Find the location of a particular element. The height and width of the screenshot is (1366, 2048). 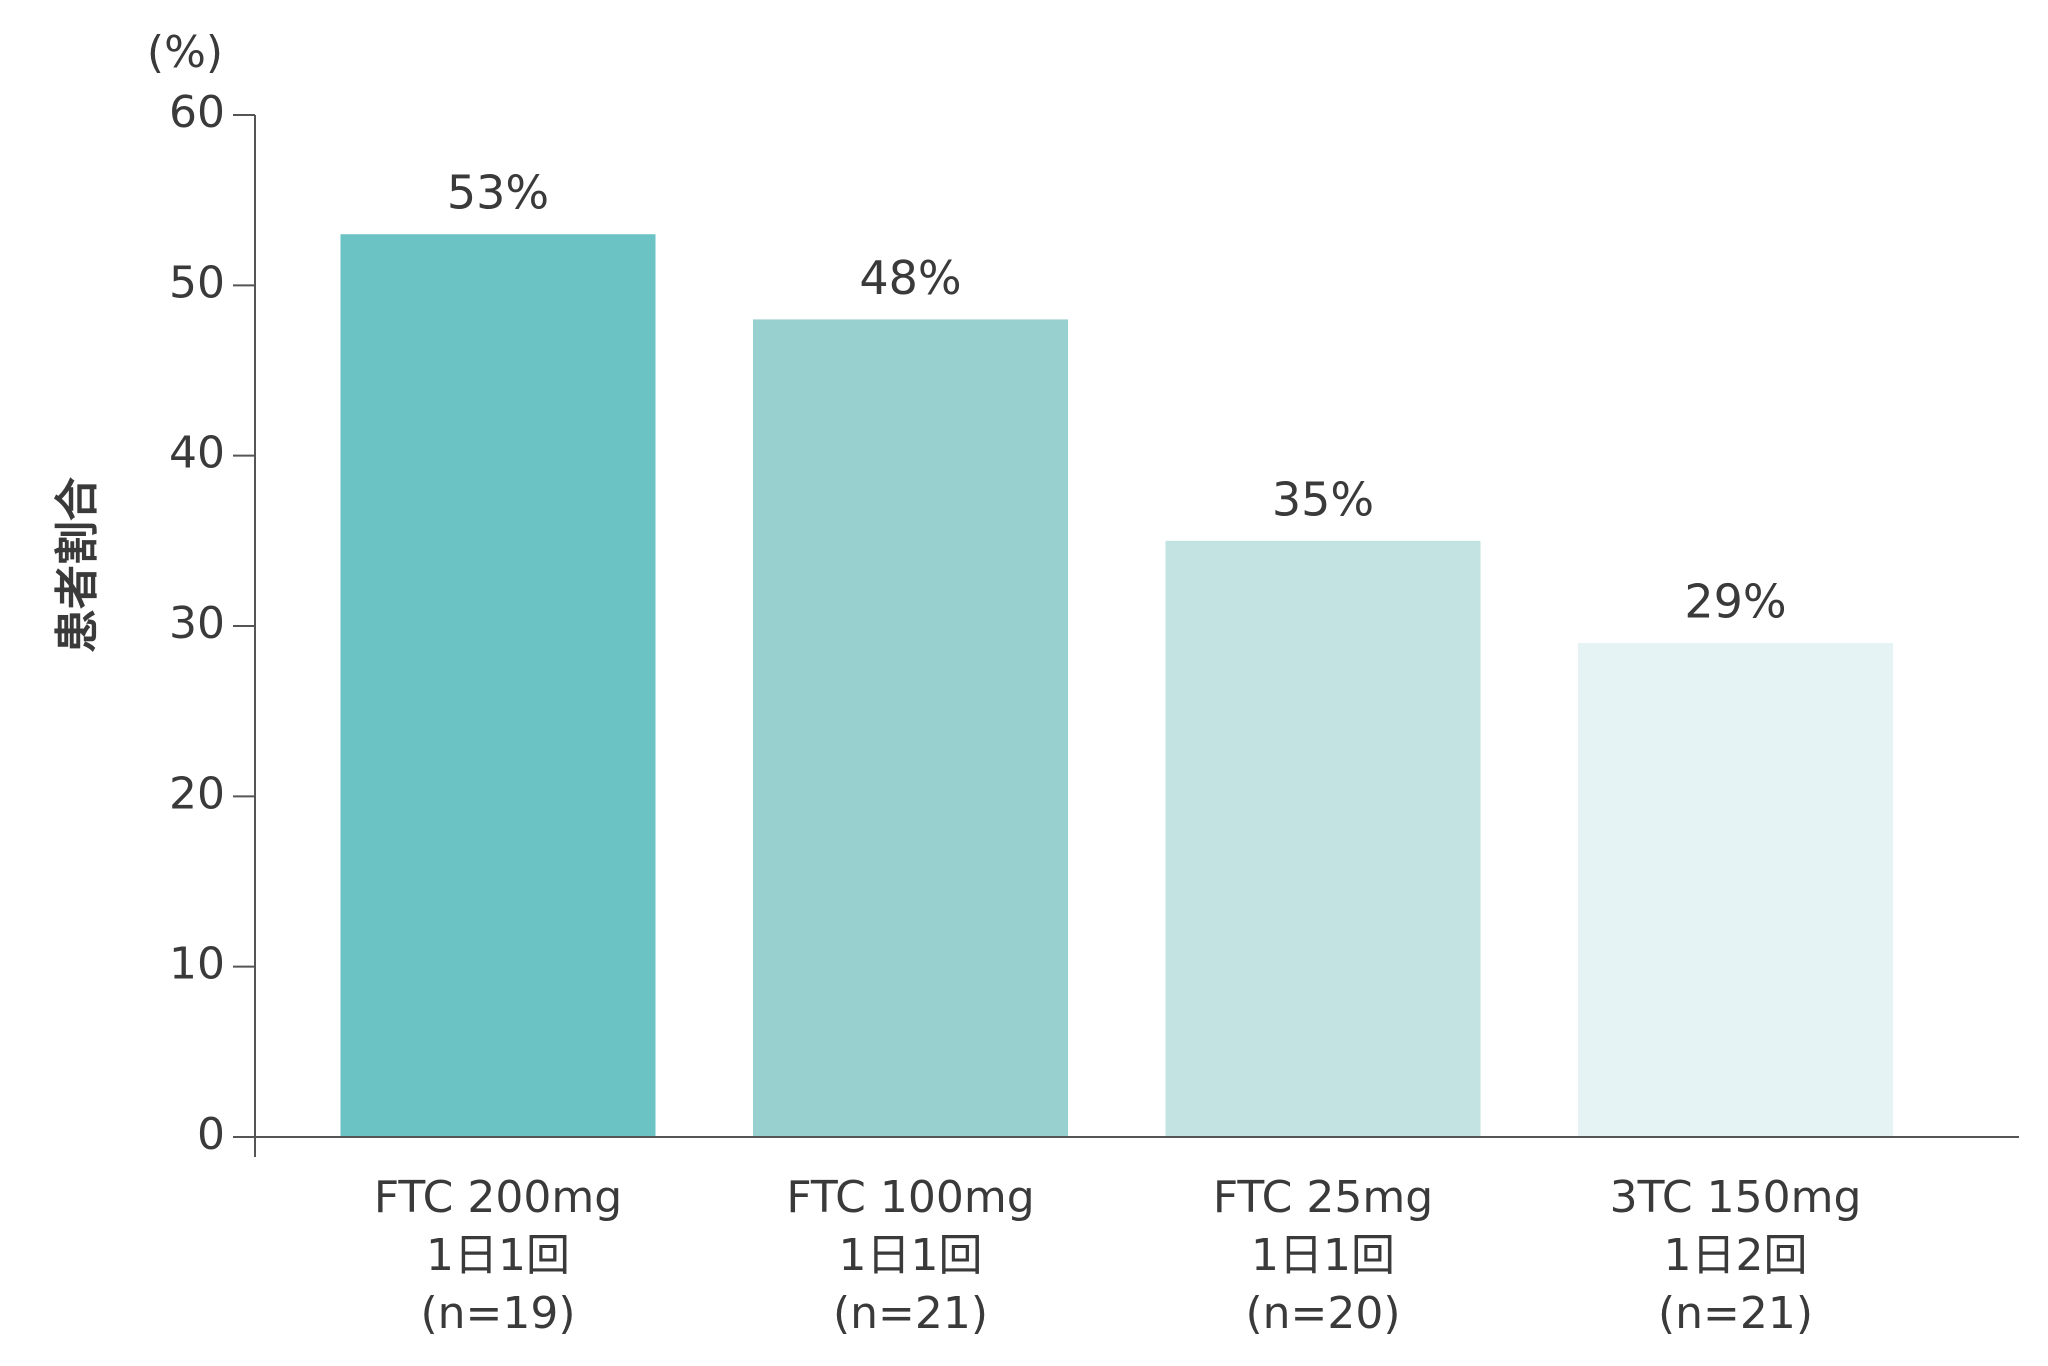

y-tick-label: 10 is located at coordinates (197, 964).